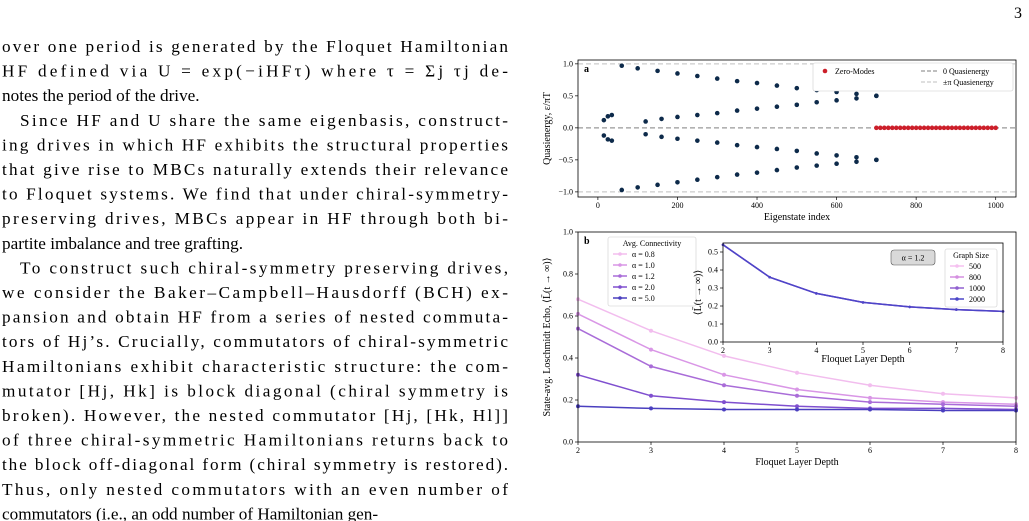  Describe the element at coordinates (568, 127) in the screenshot. I see `y-tick-label: 0.0` at that location.